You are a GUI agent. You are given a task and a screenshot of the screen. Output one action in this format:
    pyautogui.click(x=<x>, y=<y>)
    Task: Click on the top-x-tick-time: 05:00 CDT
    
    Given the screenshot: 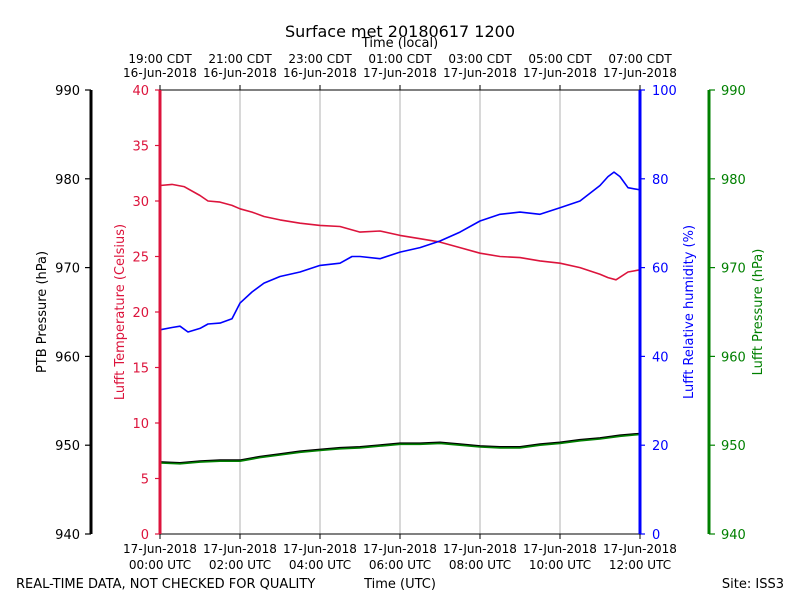 What is the action you would take?
    pyautogui.click(x=560, y=59)
    